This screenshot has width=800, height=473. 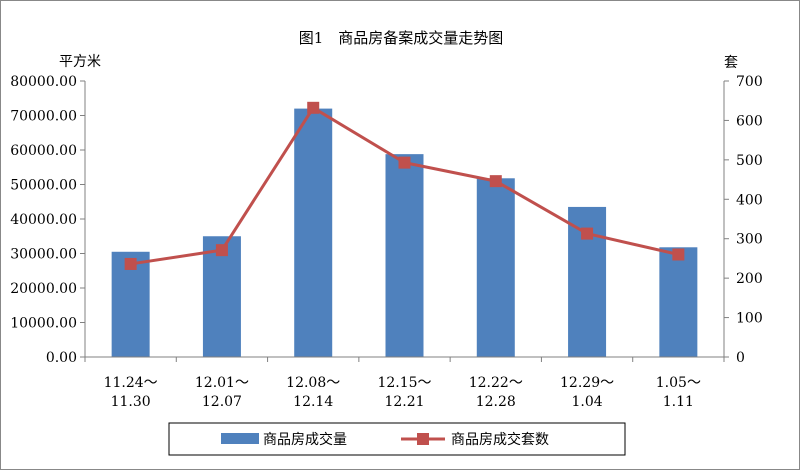 What do you see at coordinates (43, 324) in the screenshot?
I see `left-tick-label: 10000.00` at bounding box center [43, 324].